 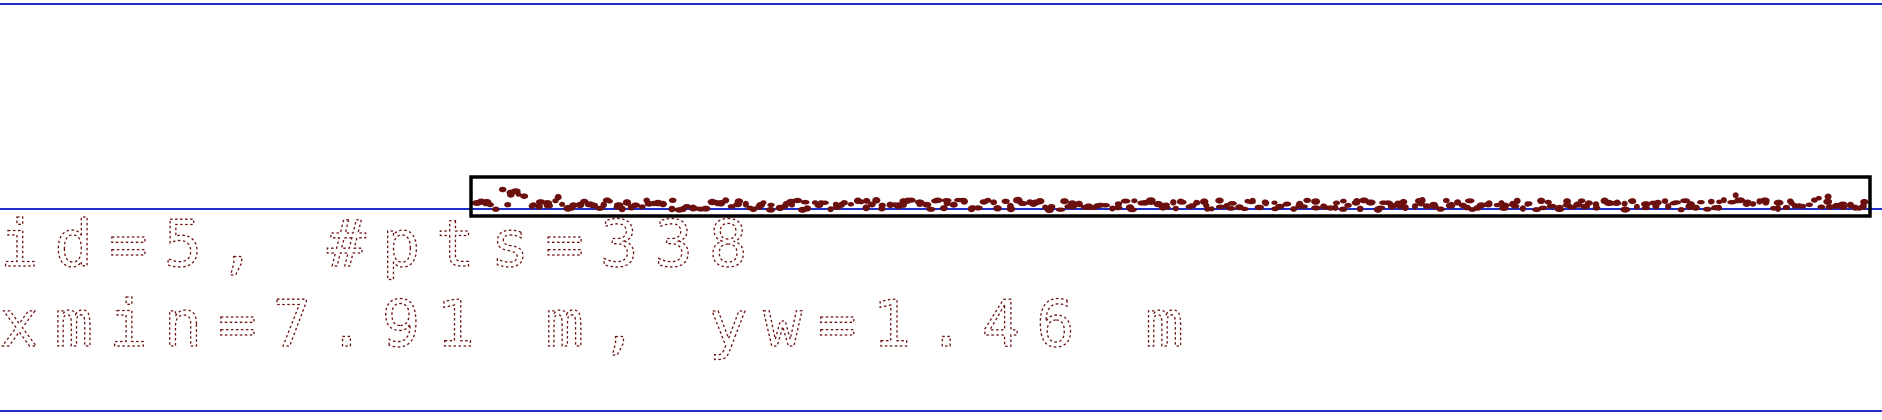 I want to click on cluster-bounding-box, so click(x=1170, y=196).